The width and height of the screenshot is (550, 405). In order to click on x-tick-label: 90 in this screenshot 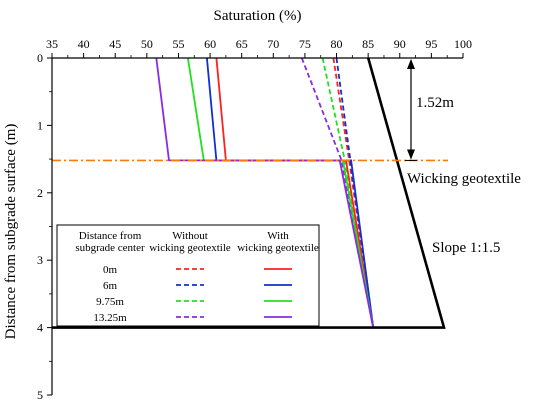, I will do `click(400, 44)`.